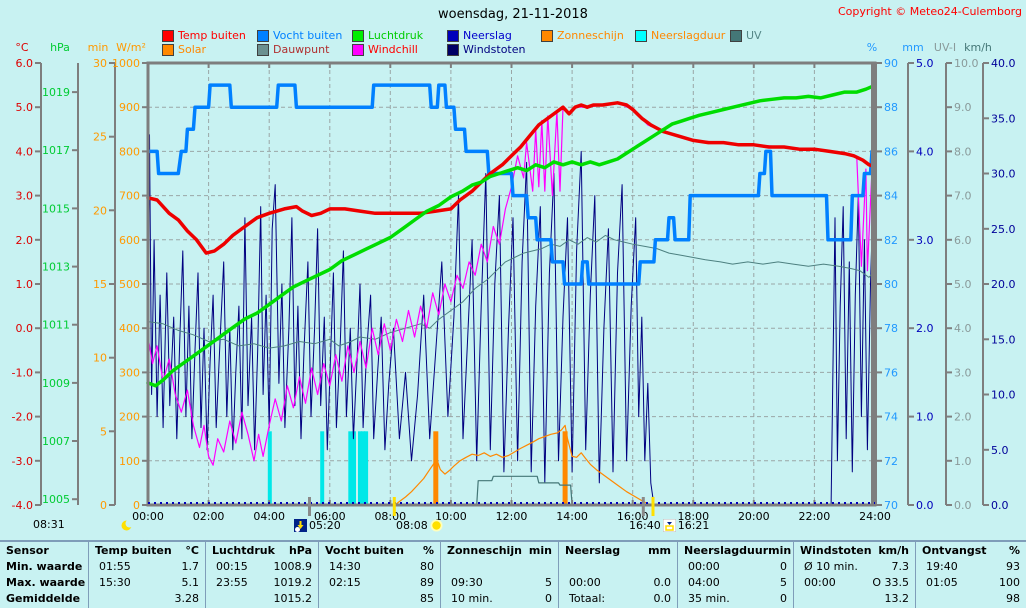  I want to click on column-name: Luchtdruk, so click(243, 550).